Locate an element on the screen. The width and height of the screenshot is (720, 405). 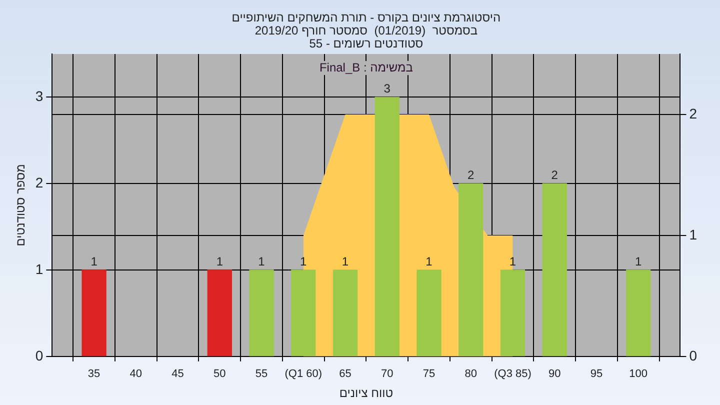
chart-subtitle: בסמסטר (01/2019) סמסטר חורף 2019/20 סטודנטים רשומים - 55 is located at coordinates (366, 36).